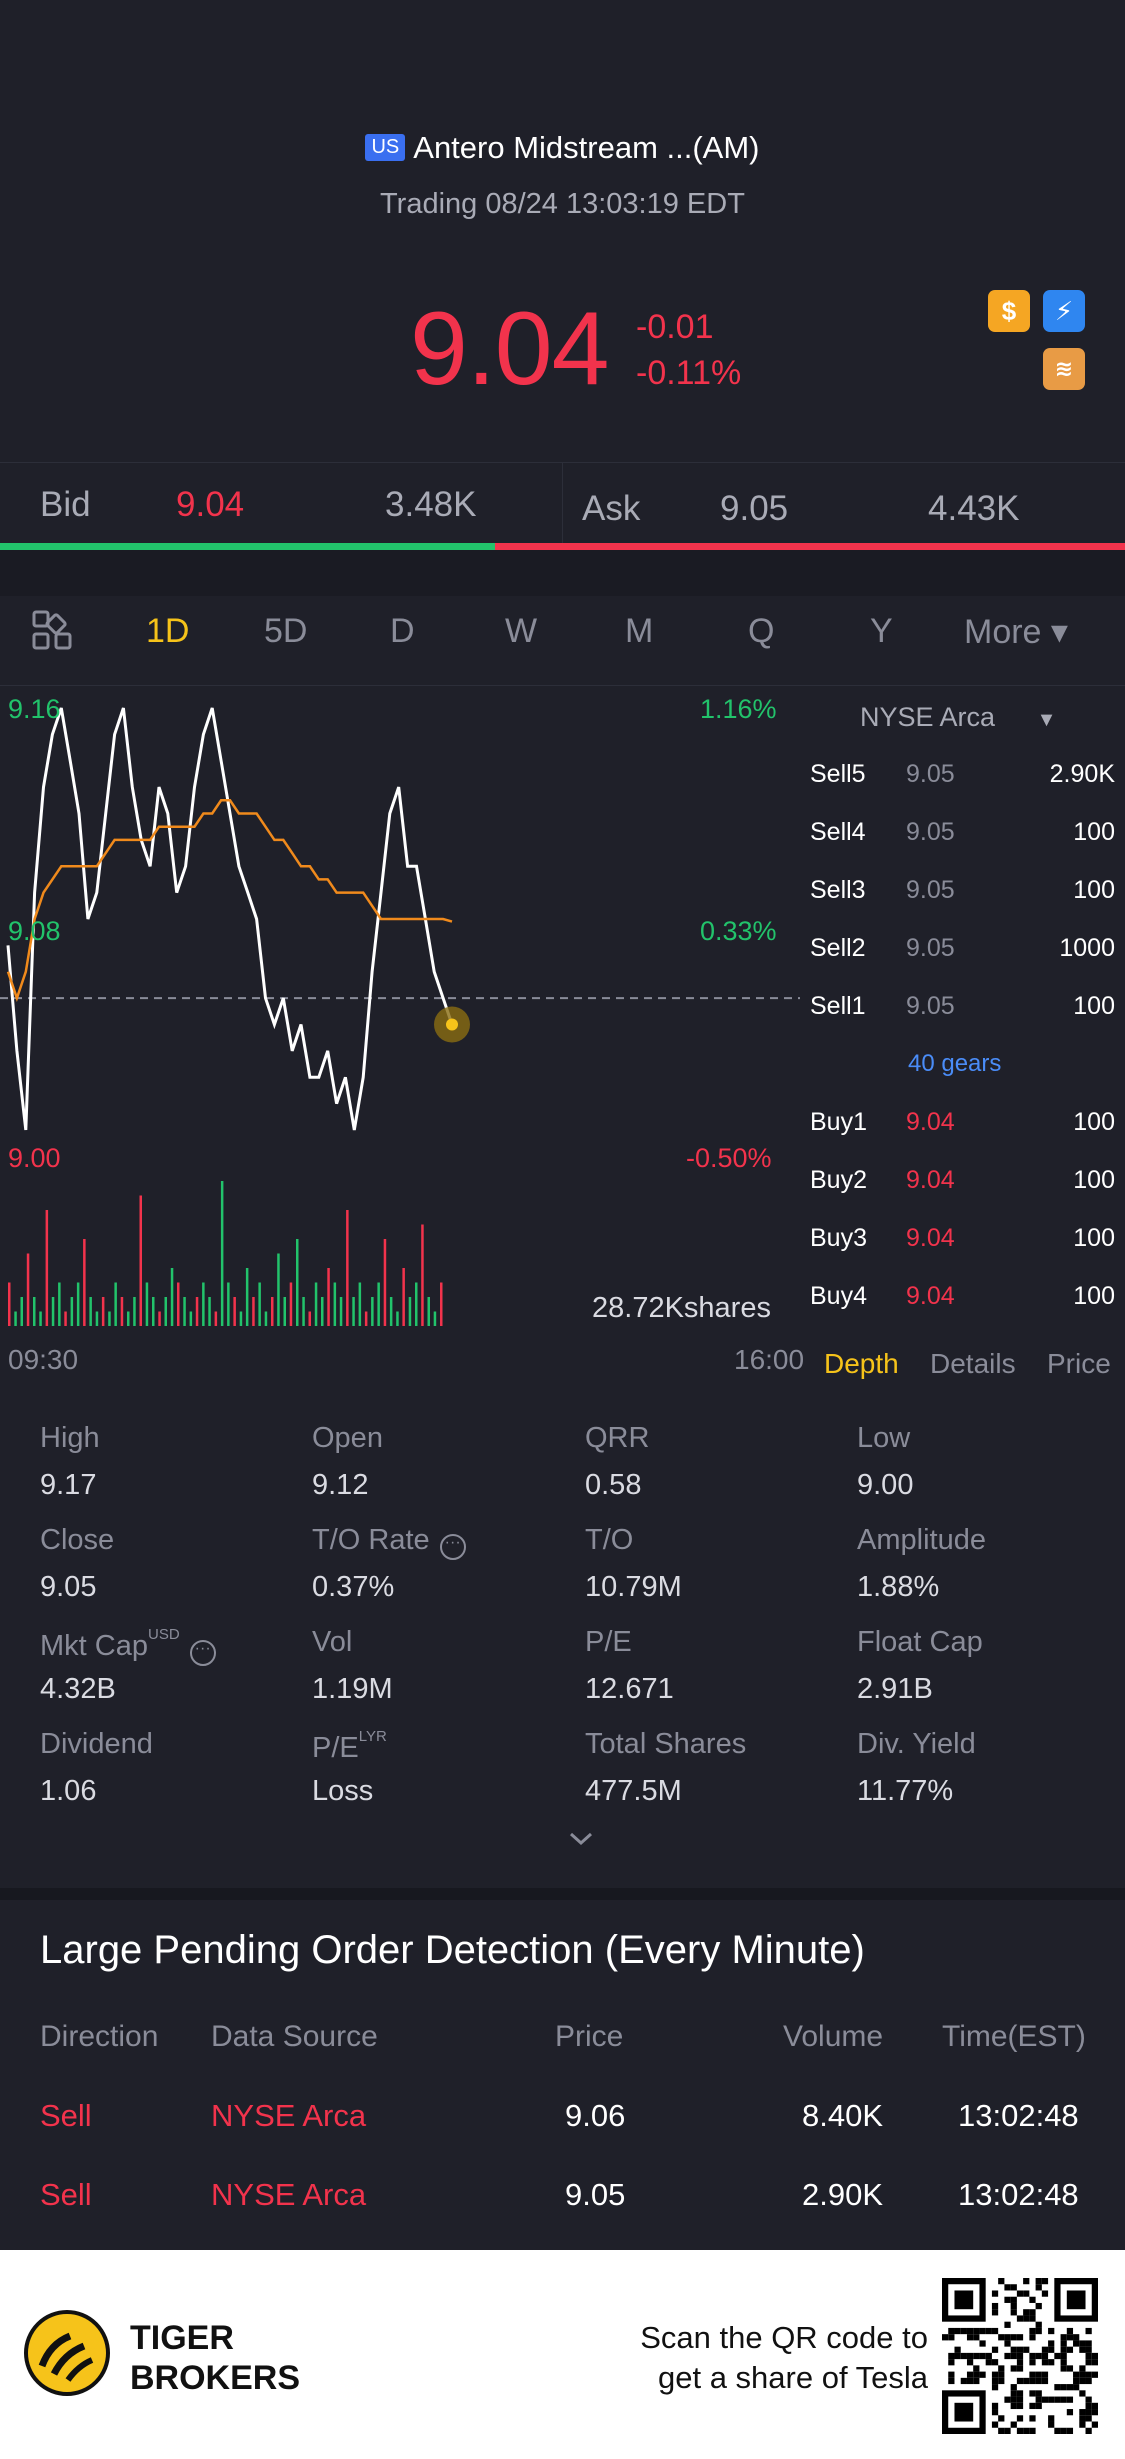  Describe the element at coordinates (675, 327) in the screenshot. I see `price-change: -0.01` at that location.